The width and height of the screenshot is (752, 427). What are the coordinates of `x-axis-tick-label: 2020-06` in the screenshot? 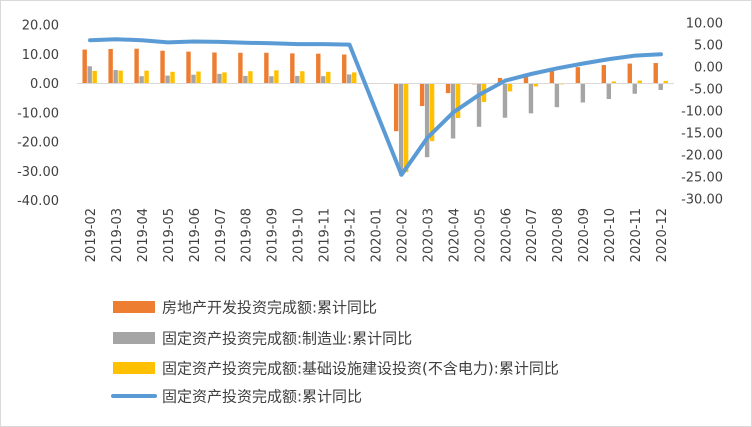 It's located at (506, 235).